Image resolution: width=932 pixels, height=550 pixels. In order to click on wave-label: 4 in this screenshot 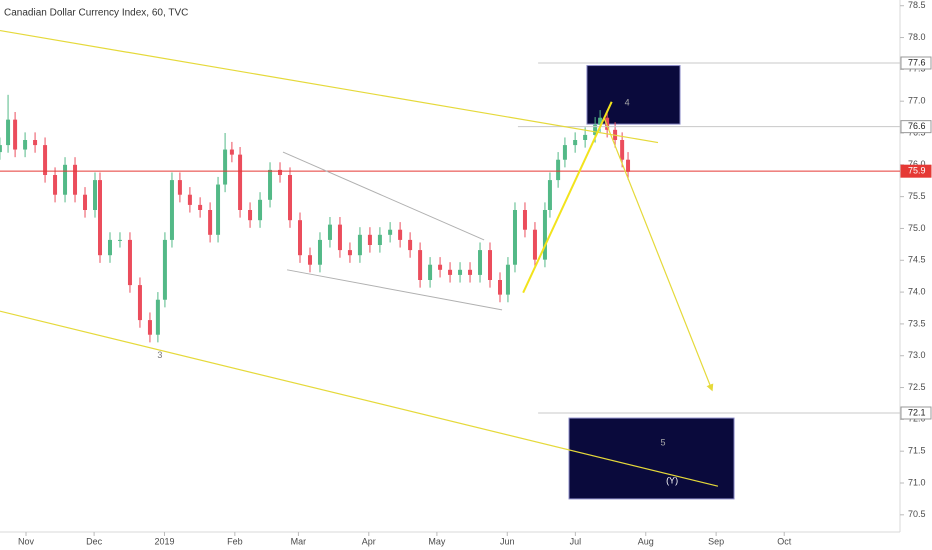, I will do `click(627, 102)`.